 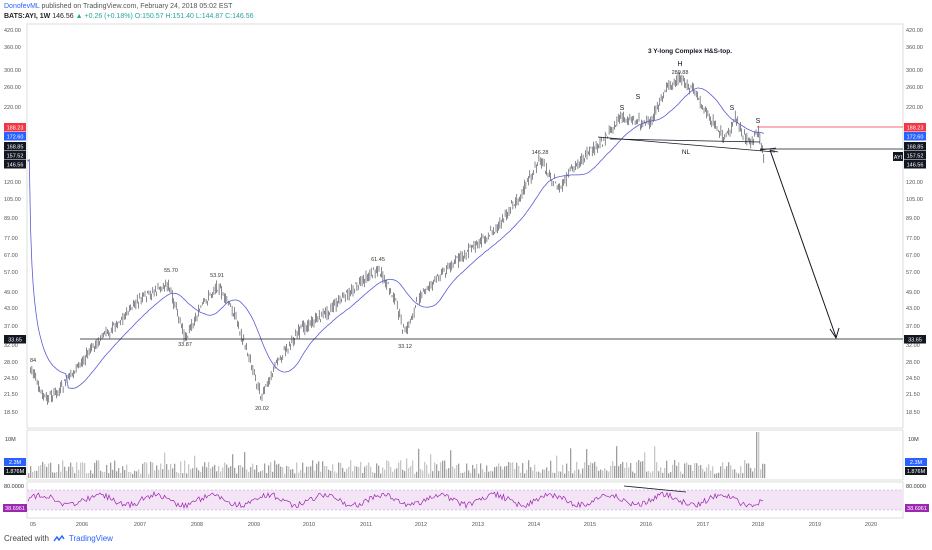 What do you see at coordinates (917, 509) in the screenshot?
I see `rsi-badge-right-text: 38.6961` at bounding box center [917, 509].